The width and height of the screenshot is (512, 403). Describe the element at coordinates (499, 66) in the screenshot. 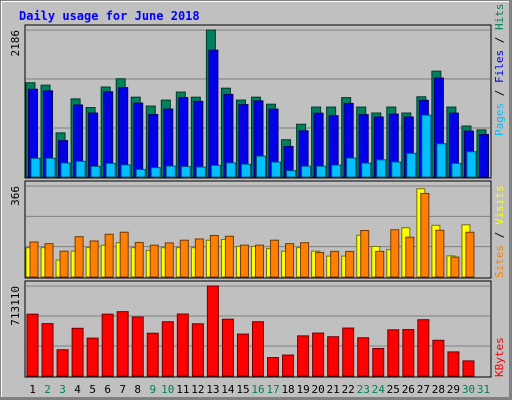

I see `legend-entry: Files` at that location.